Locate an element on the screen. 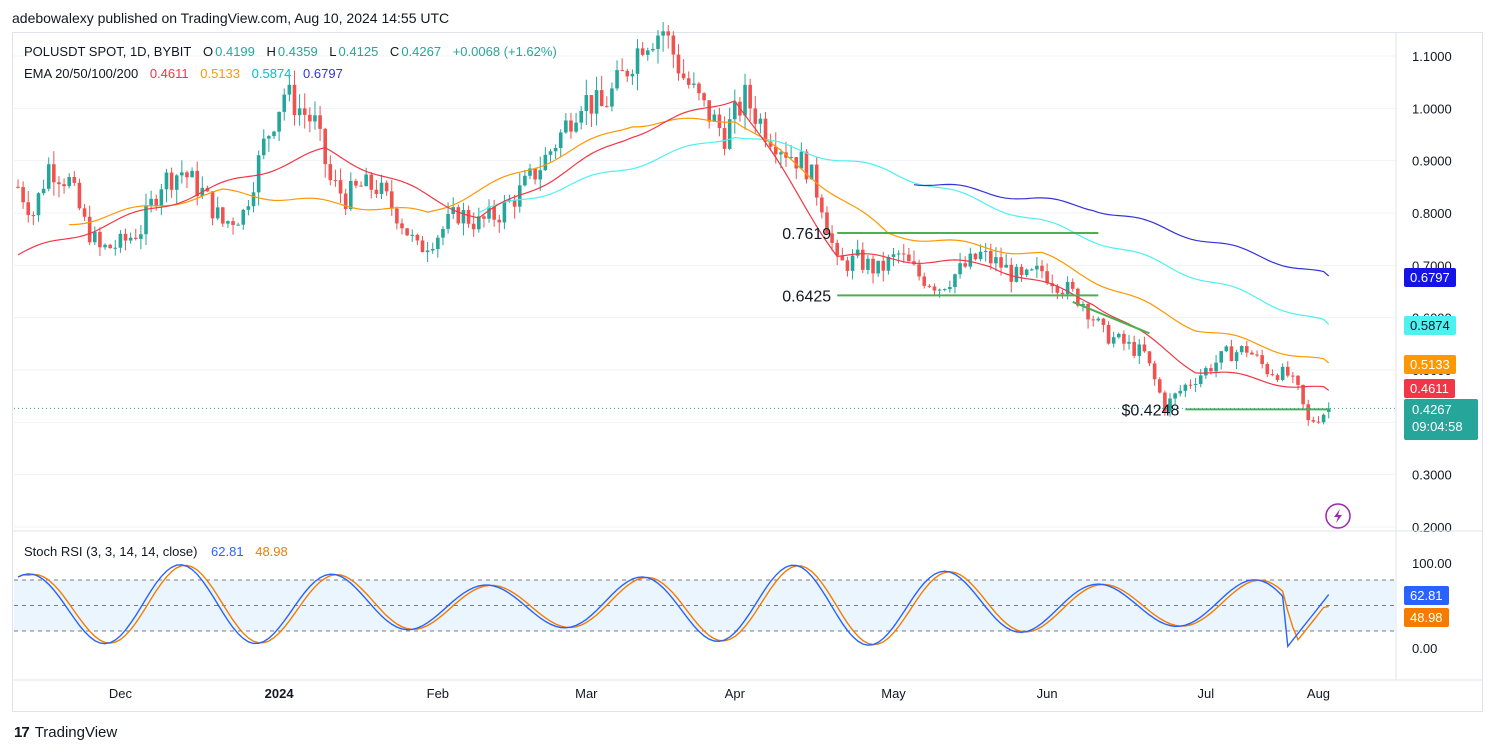 The height and width of the screenshot is (756, 1496). change-value: +0.0068 (+1.62%) is located at coordinates (504, 51).